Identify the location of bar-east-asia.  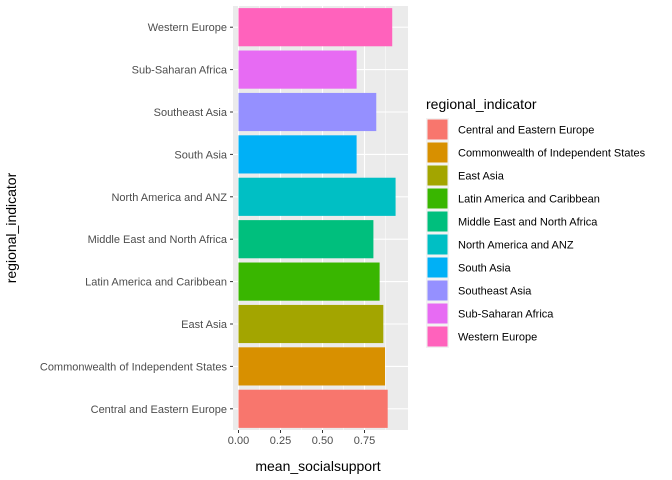
(311, 324).